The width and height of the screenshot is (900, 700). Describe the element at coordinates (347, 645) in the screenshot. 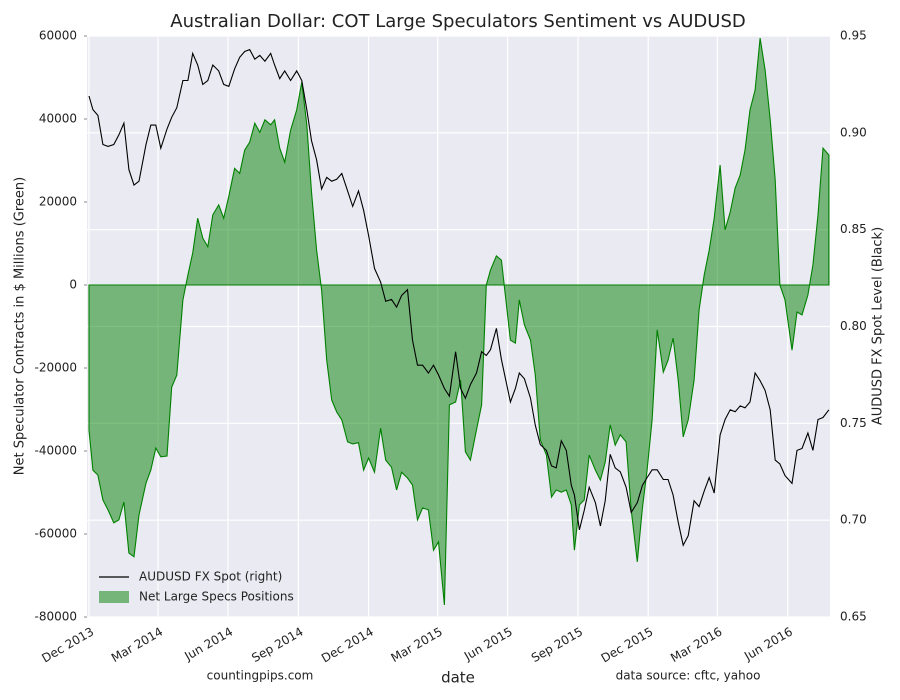

I see `x-tick-label: Dec 2014` at that location.